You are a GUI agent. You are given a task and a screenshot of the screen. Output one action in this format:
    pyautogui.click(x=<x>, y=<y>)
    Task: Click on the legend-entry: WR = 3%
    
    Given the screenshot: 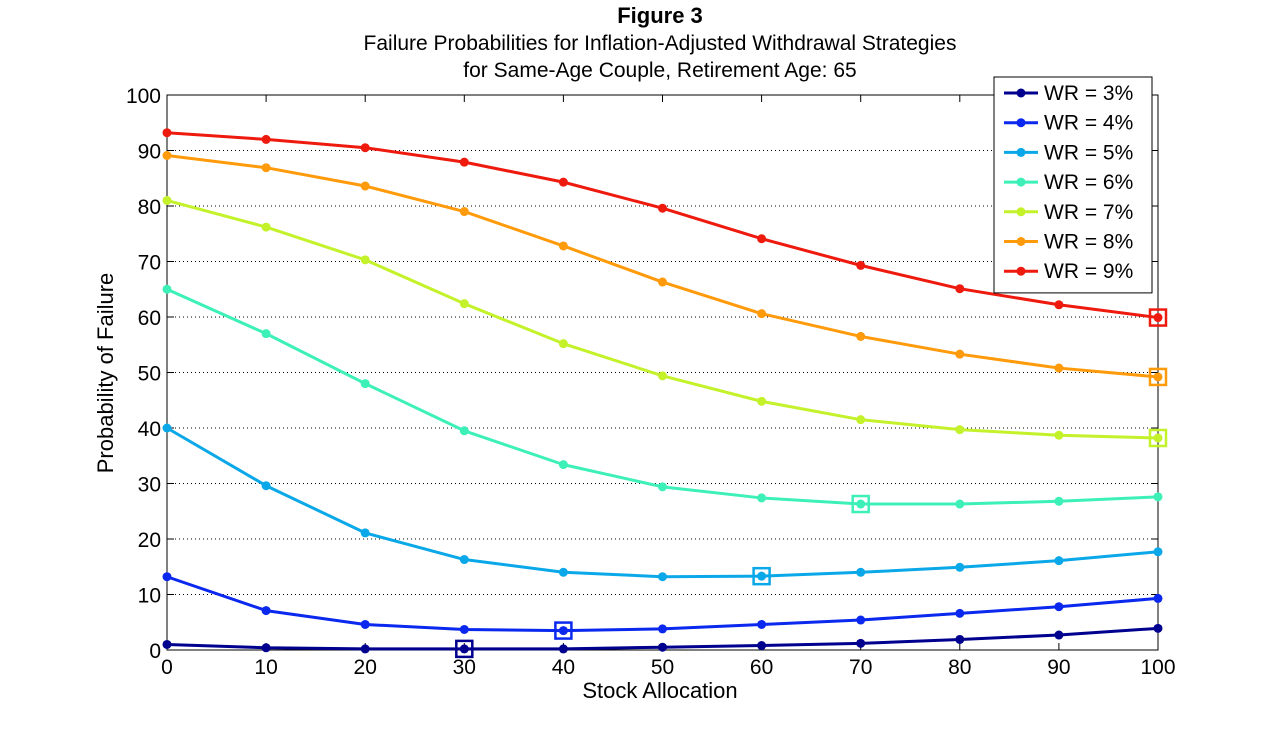 What is the action you would take?
    pyautogui.click(x=1068, y=93)
    